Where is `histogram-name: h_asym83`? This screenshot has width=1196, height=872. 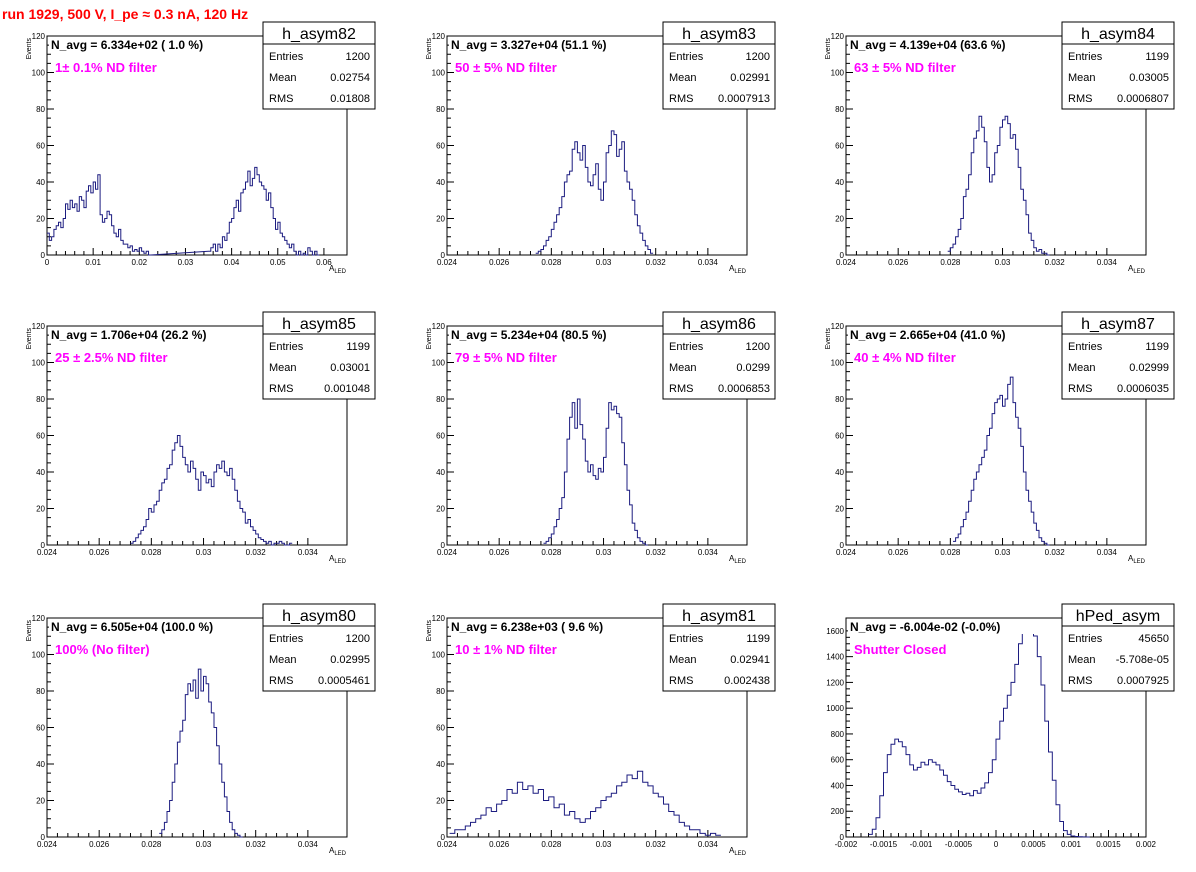 histogram-name: h_asym83 is located at coordinates (719, 34).